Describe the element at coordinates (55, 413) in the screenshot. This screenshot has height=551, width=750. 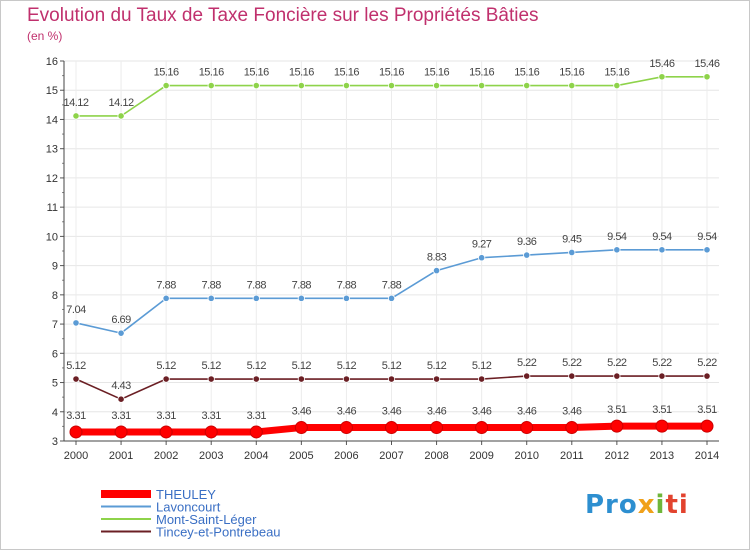
I see `y-tick-label: 4` at that location.